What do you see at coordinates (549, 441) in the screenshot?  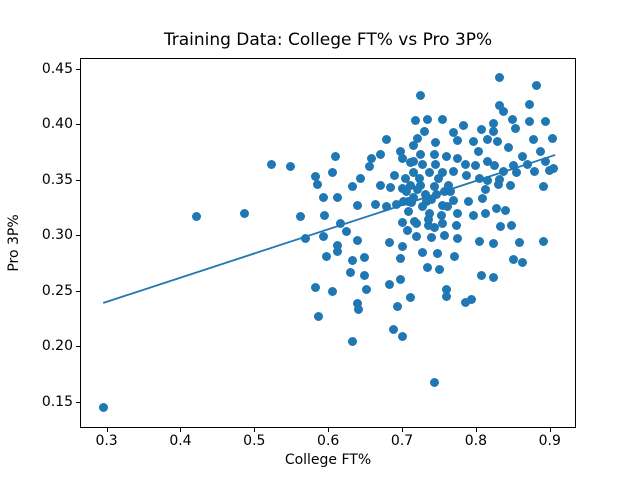 I see `x-tick-label: 0.9` at bounding box center [549, 441].